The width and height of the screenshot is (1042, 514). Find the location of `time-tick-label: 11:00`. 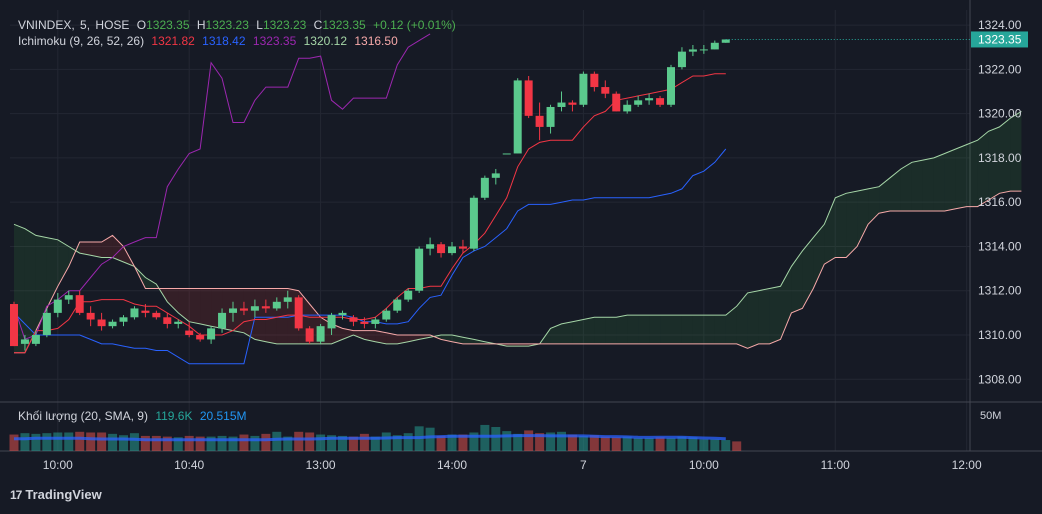

time-tick-label: 11:00 is located at coordinates (835, 465).